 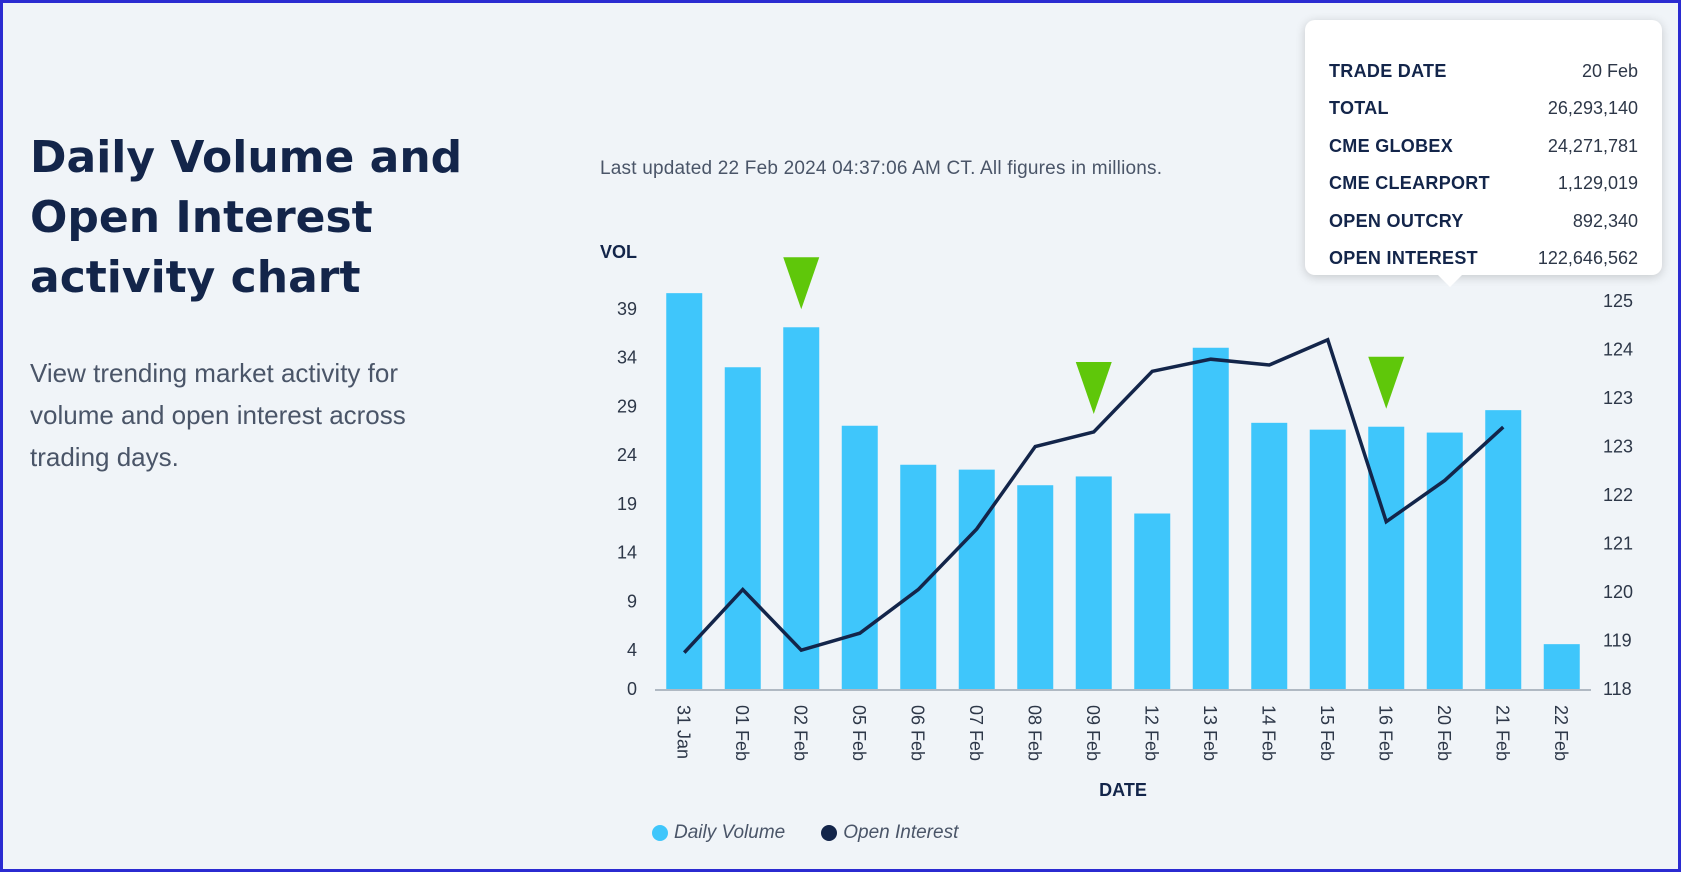 I want to click on tooltip-label: TOTAL, so click(x=1359, y=108).